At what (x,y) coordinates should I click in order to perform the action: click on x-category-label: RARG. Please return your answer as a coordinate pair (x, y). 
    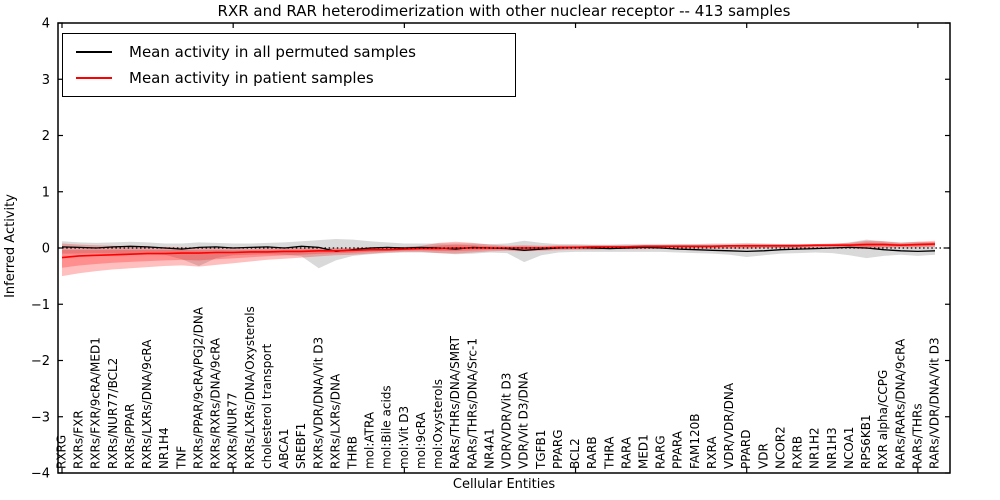
    Looking at the image, I should click on (661, 452).